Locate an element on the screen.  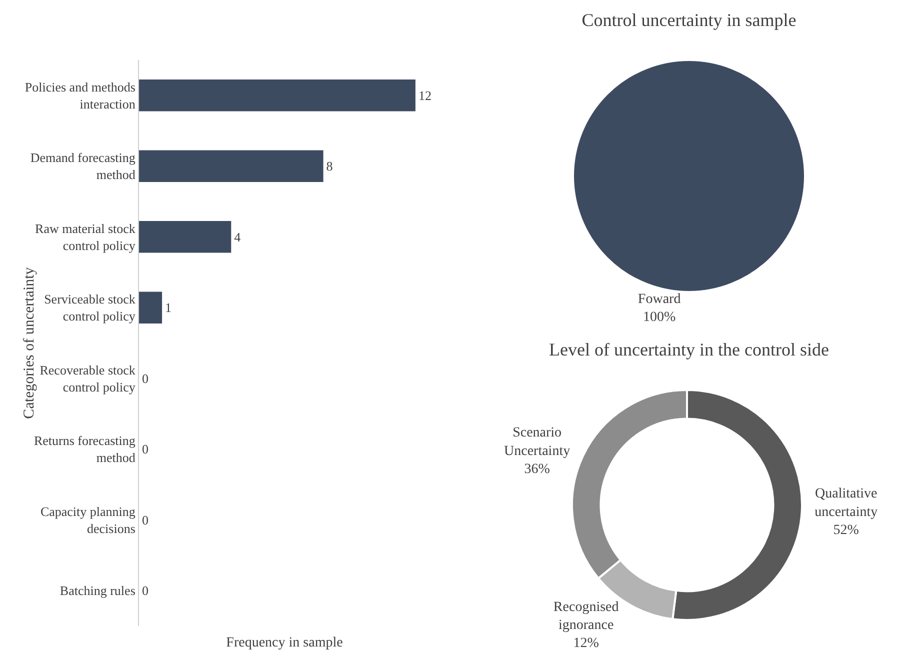
y-tick-label: Policies and methods interaction is located at coordinates (80, 95).